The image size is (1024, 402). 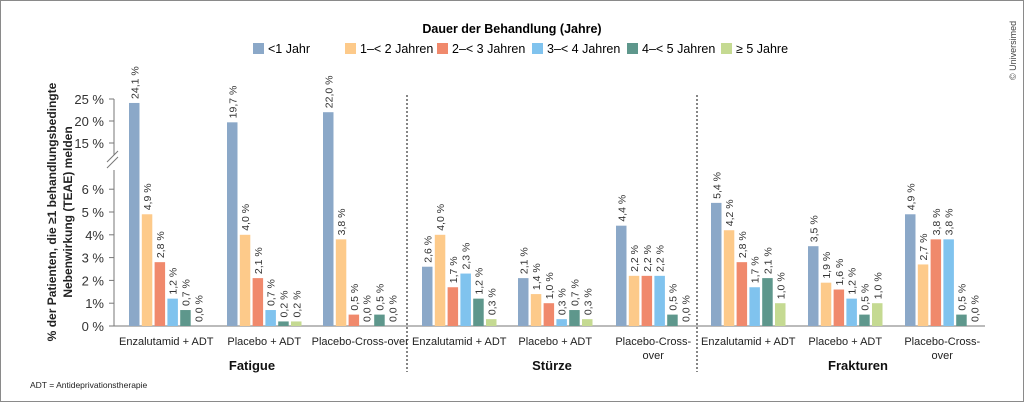 What do you see at coordinates (93, 189) in the screenshot?
I see `y-tick-label: 6 %` at bounding box center [93, 189].